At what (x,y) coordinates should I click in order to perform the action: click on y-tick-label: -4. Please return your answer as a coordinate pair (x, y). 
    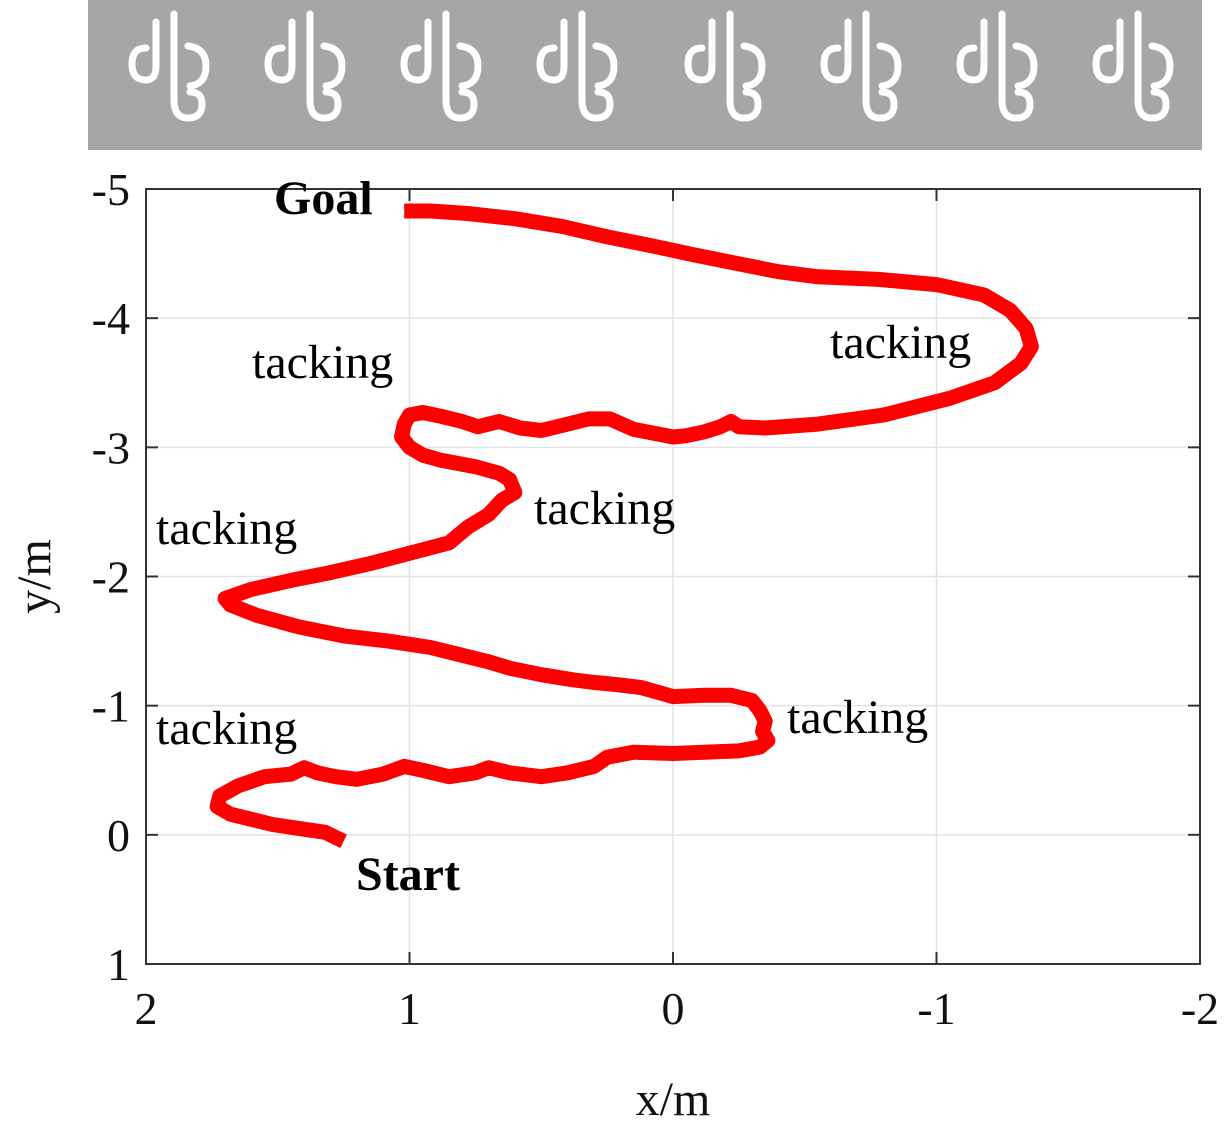
    Looking at the image, I should click on (111, 318).